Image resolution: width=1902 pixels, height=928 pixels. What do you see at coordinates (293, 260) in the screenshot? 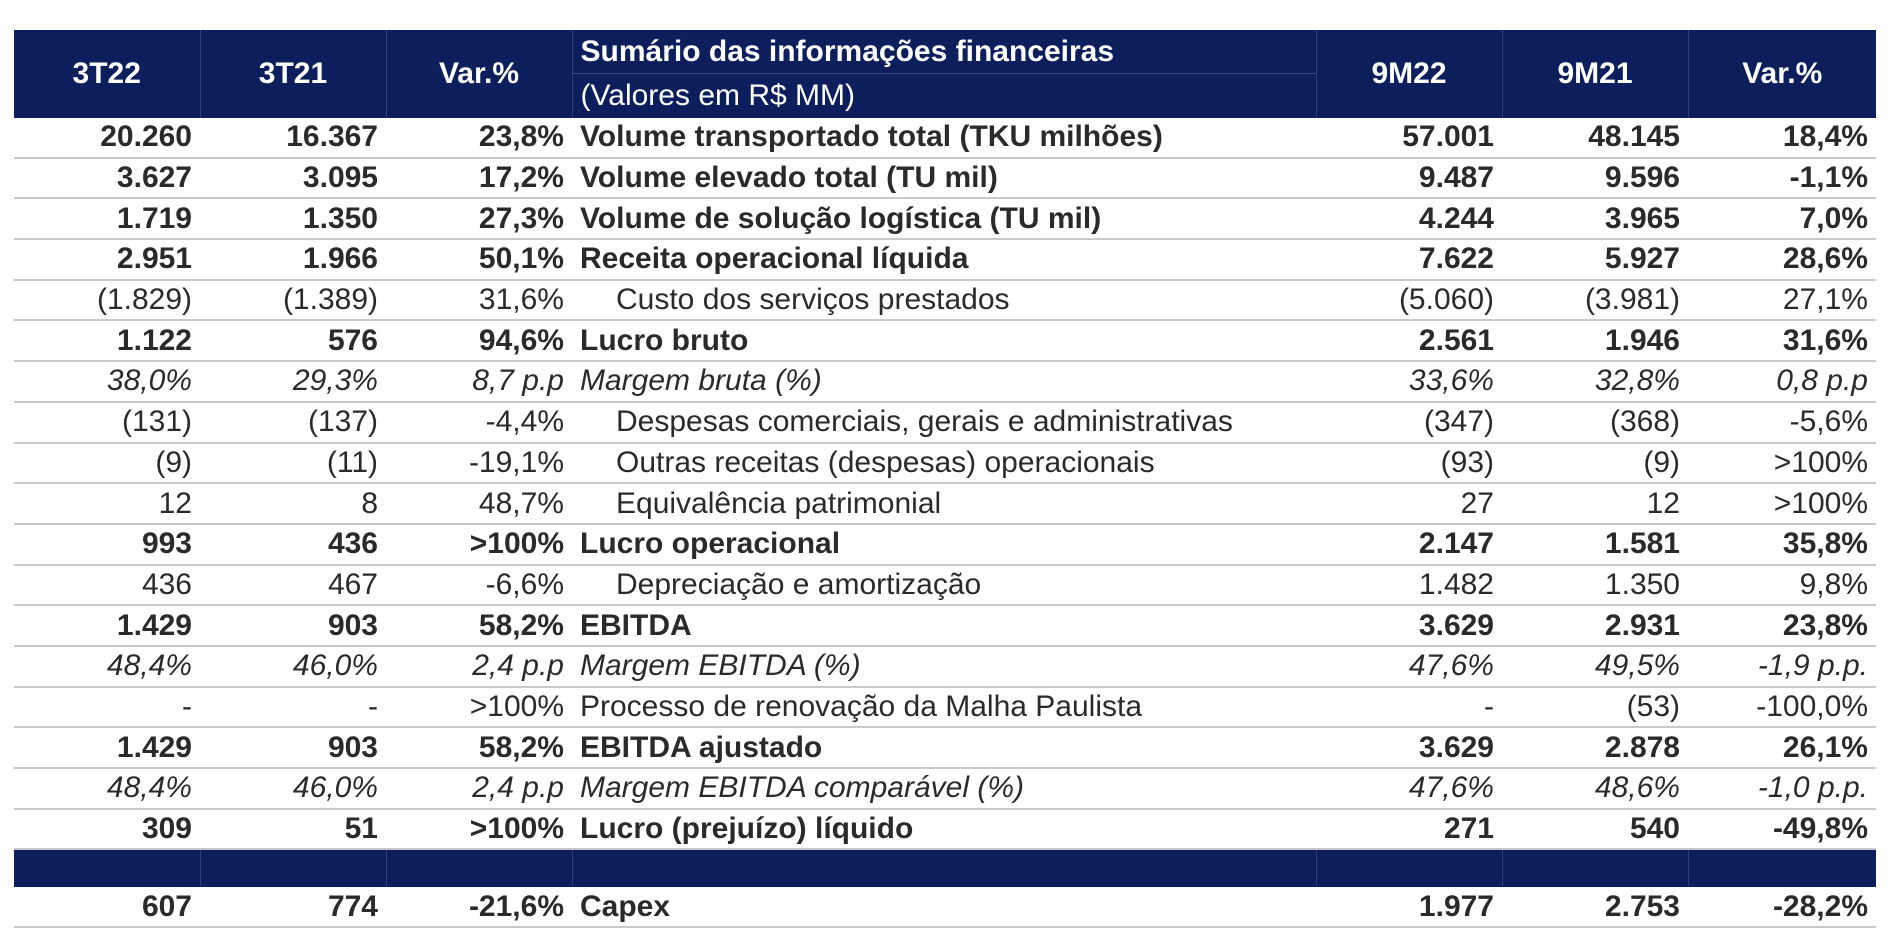
I see `cell-value-3t21: 1.966` at bounding box center [293, 260].